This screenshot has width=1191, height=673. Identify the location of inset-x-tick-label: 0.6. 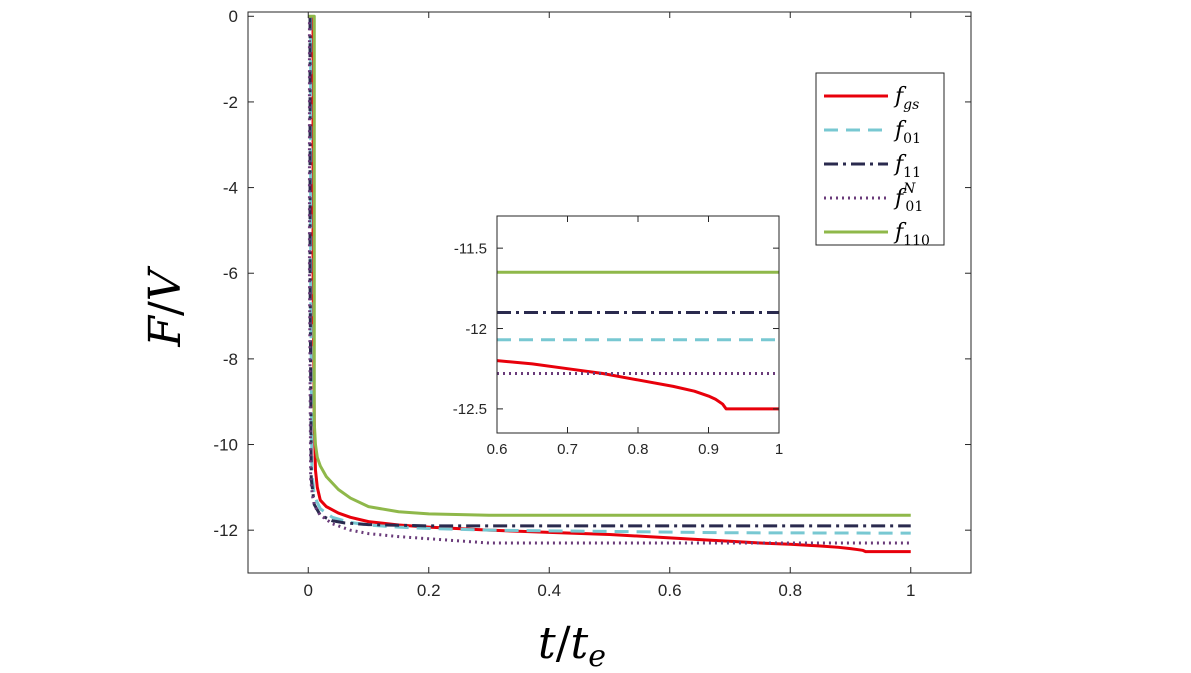
(497, 449).